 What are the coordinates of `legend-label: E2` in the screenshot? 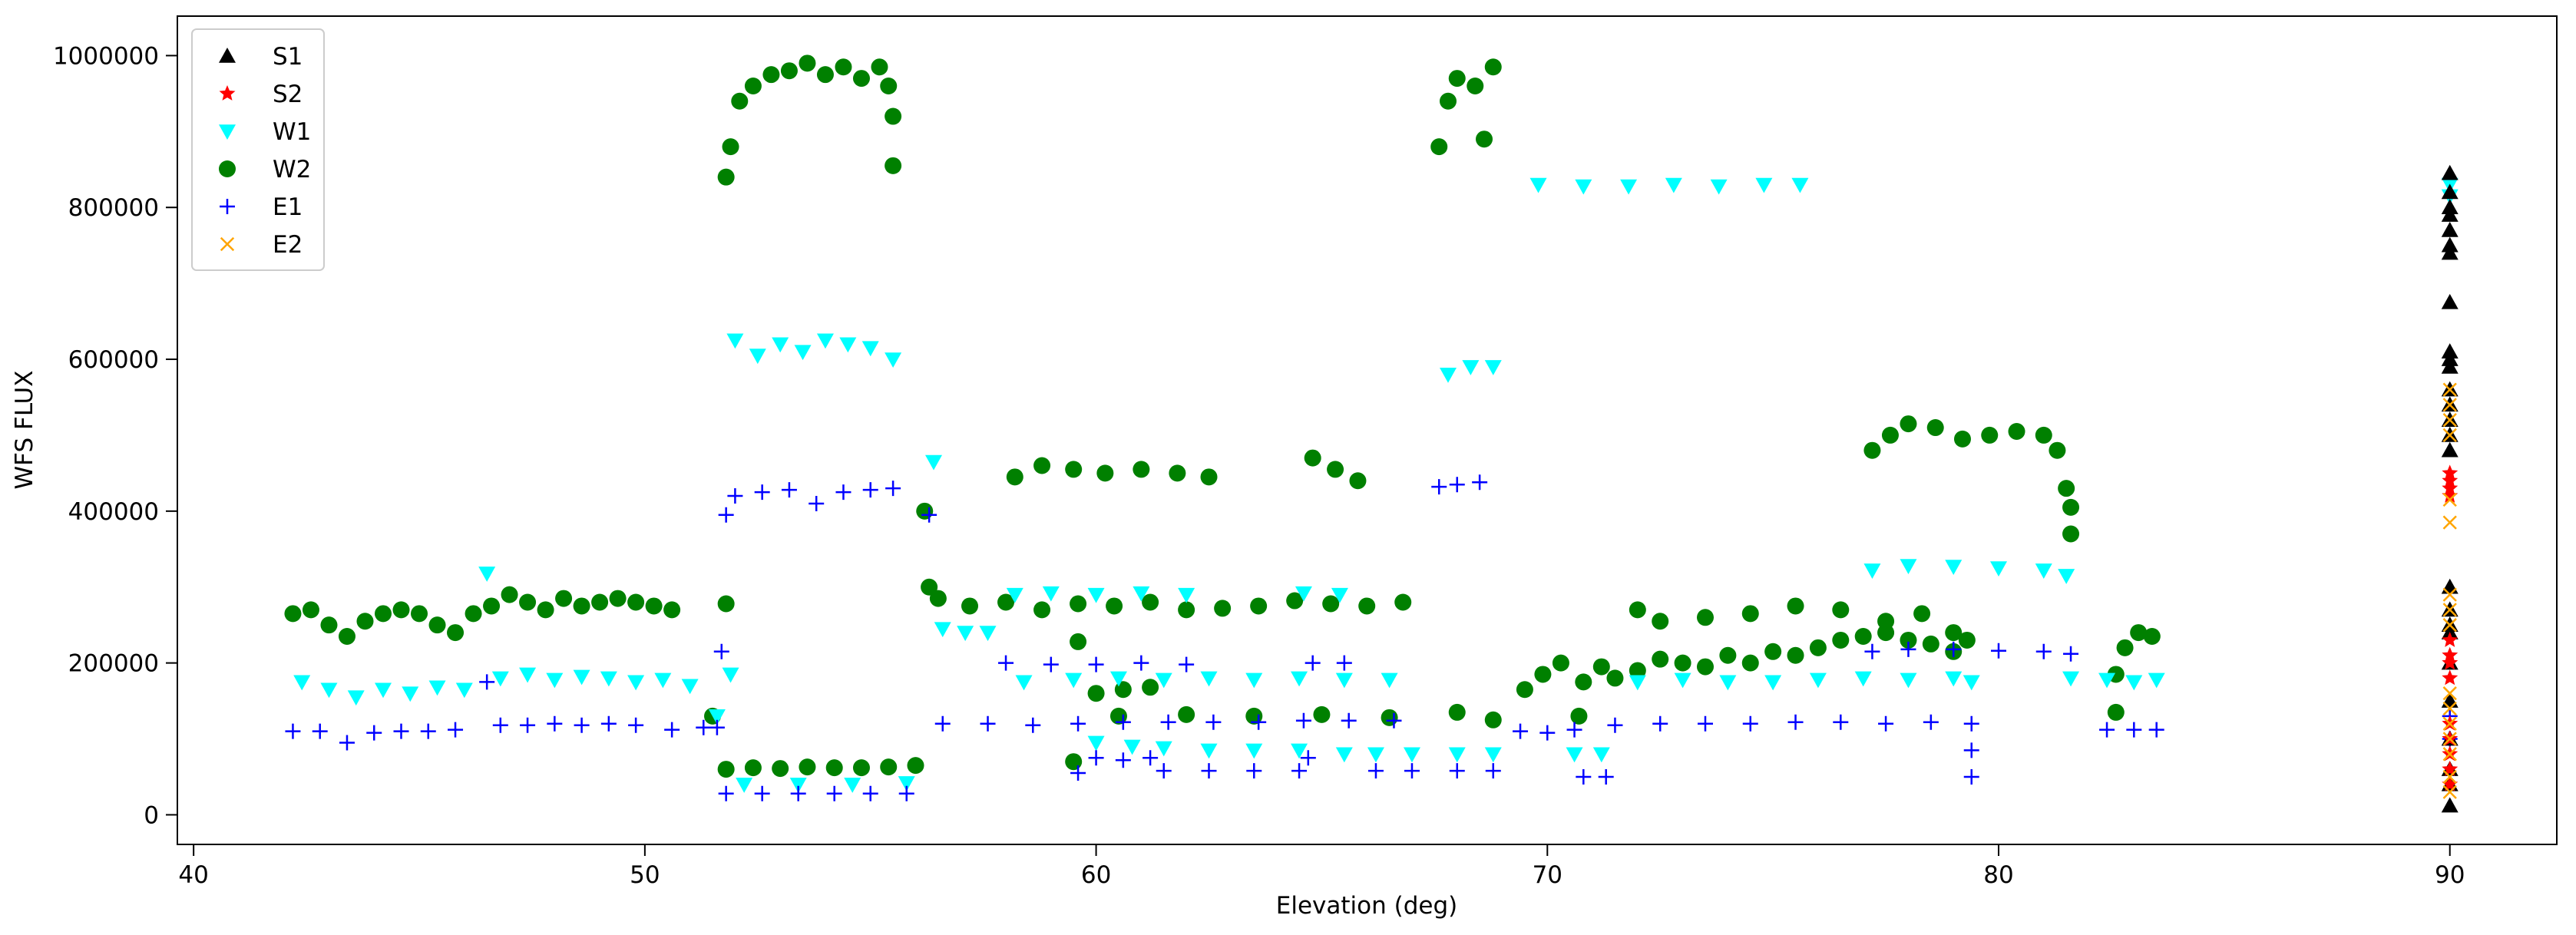 It's located at (288, 245).